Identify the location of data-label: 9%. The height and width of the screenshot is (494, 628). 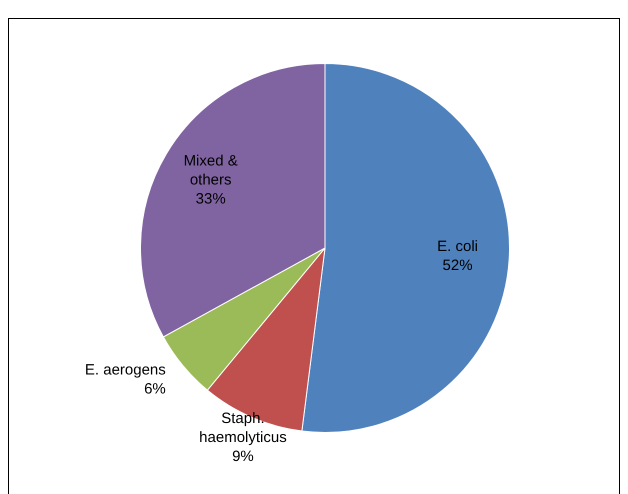
(243, 456).